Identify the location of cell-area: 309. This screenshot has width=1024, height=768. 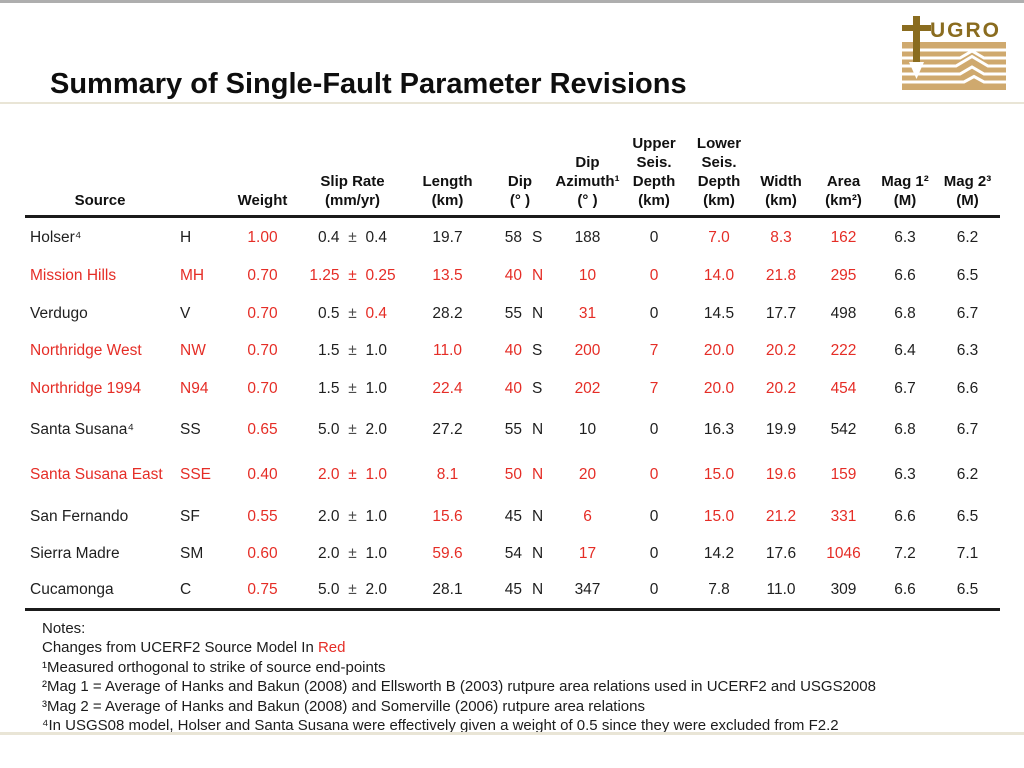
(843, 591).